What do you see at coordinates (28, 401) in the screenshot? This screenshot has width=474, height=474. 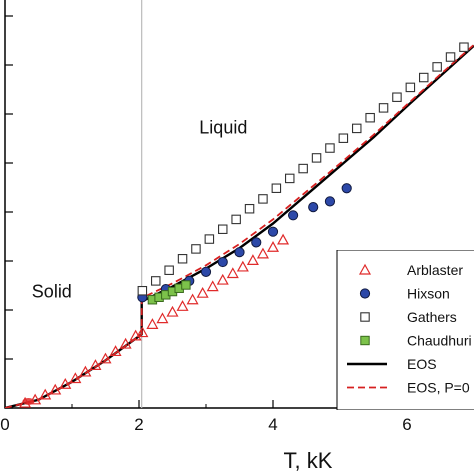 I see `point-arblaster-cluster` at bounding box center [28, 401].